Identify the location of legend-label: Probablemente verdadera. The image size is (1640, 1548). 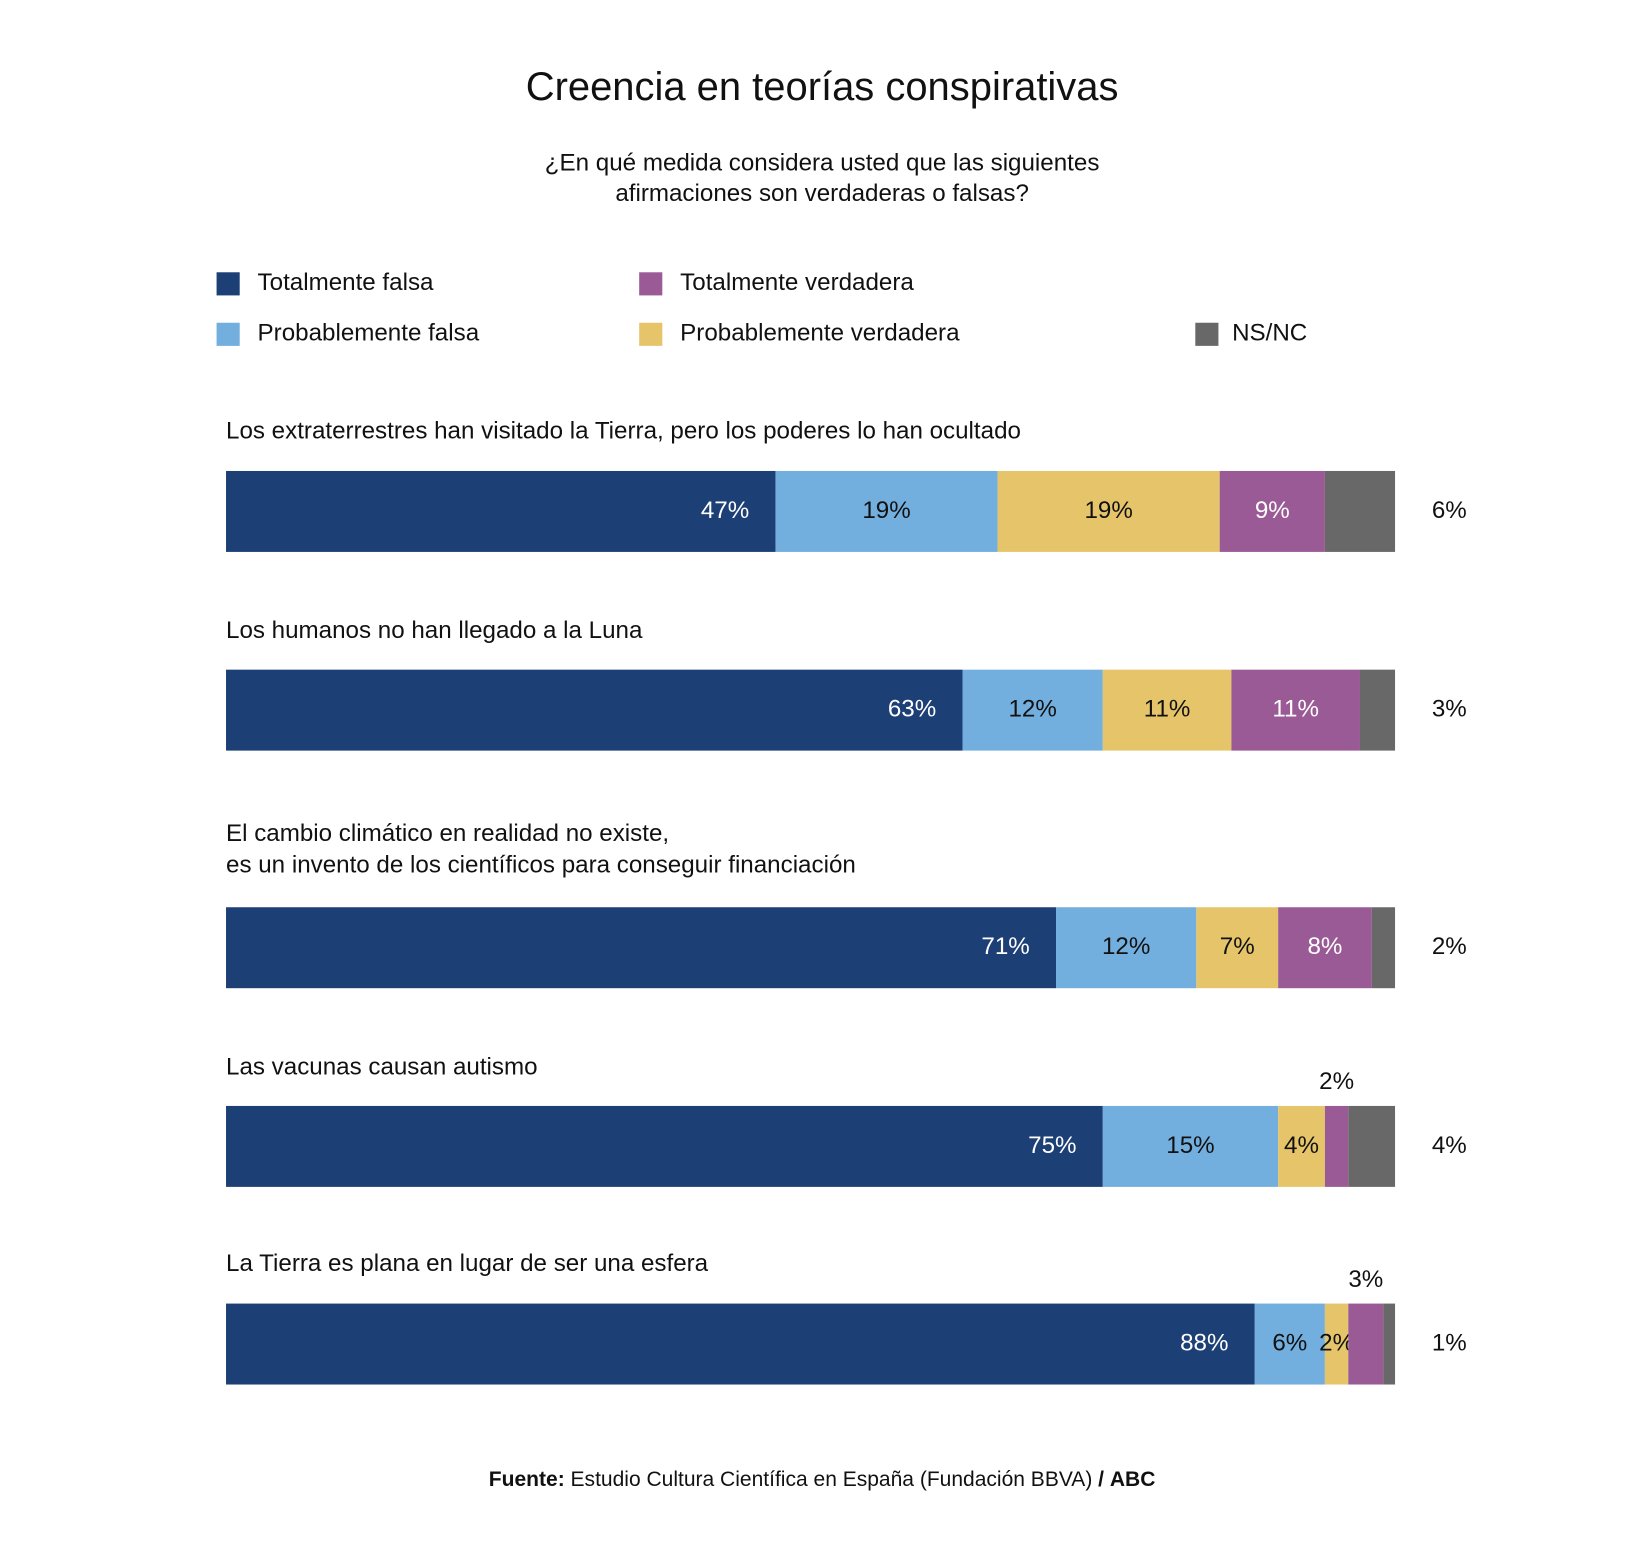
(820, 333).